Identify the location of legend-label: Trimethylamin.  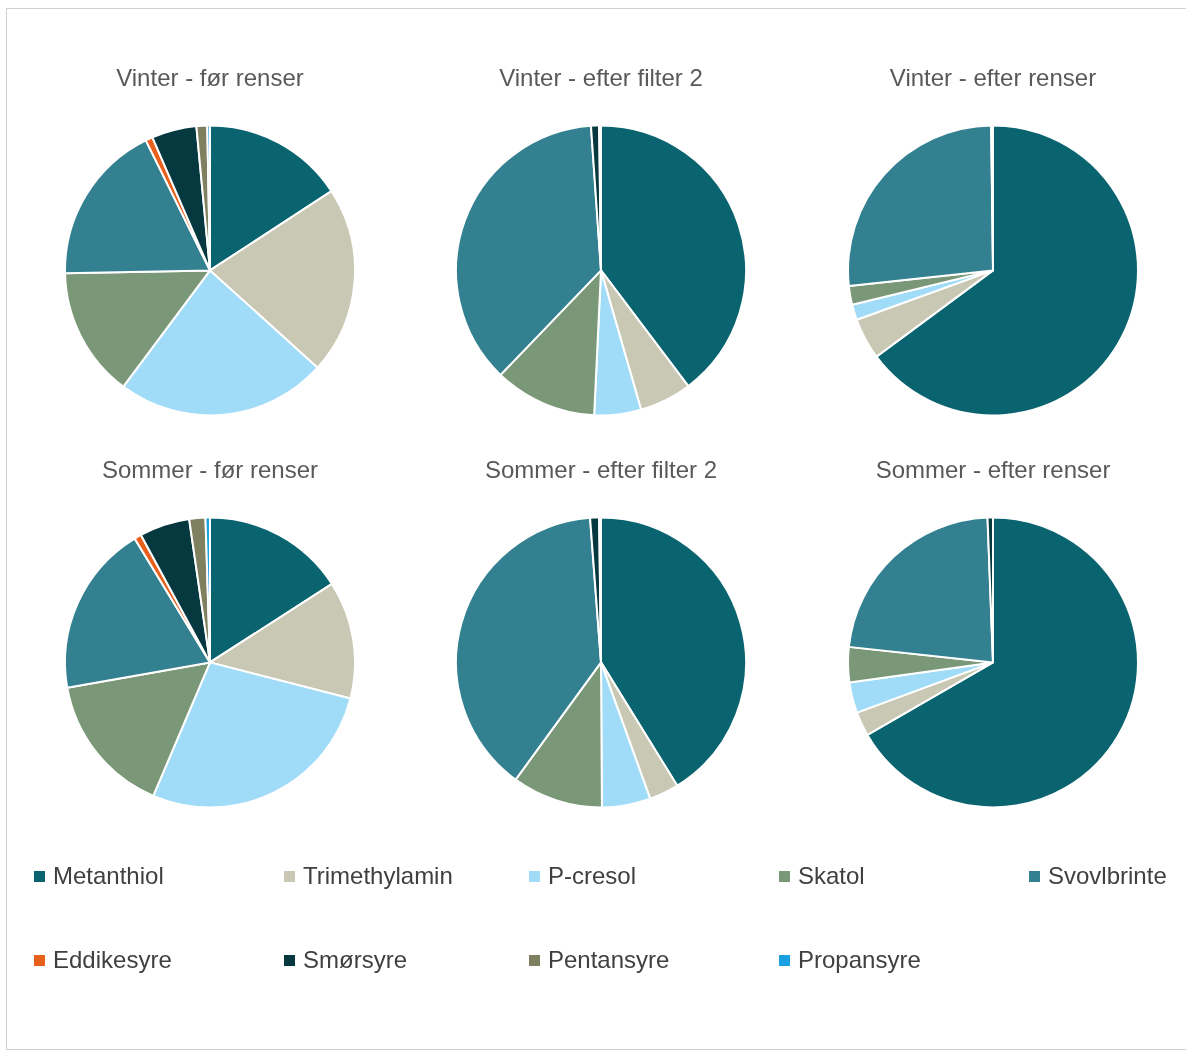
(378, 876).